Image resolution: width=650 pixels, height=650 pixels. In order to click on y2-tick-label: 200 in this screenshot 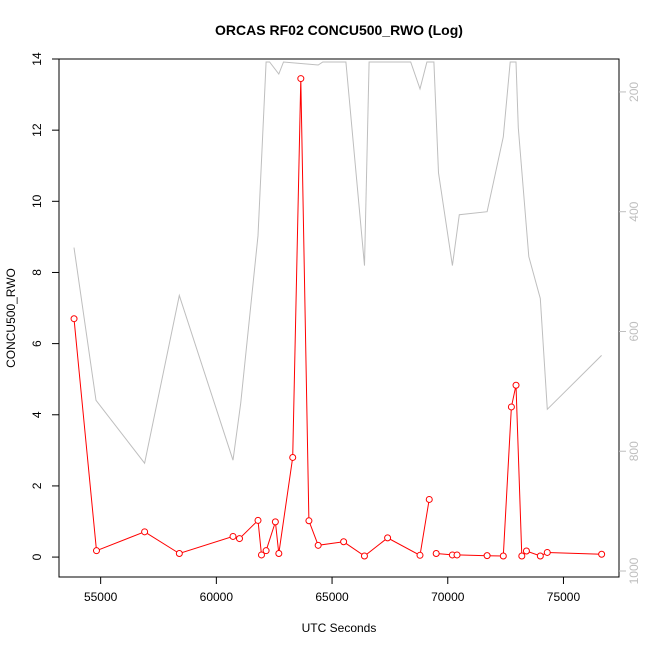, I will do `click(634, 92)`.